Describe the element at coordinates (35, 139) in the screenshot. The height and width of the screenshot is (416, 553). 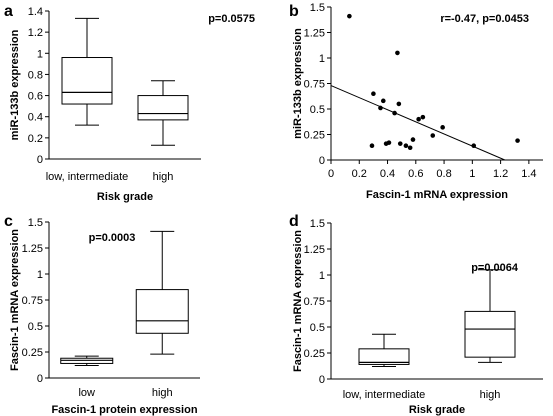
I see `panel-a-y-tick-label: 0.2` at that location.